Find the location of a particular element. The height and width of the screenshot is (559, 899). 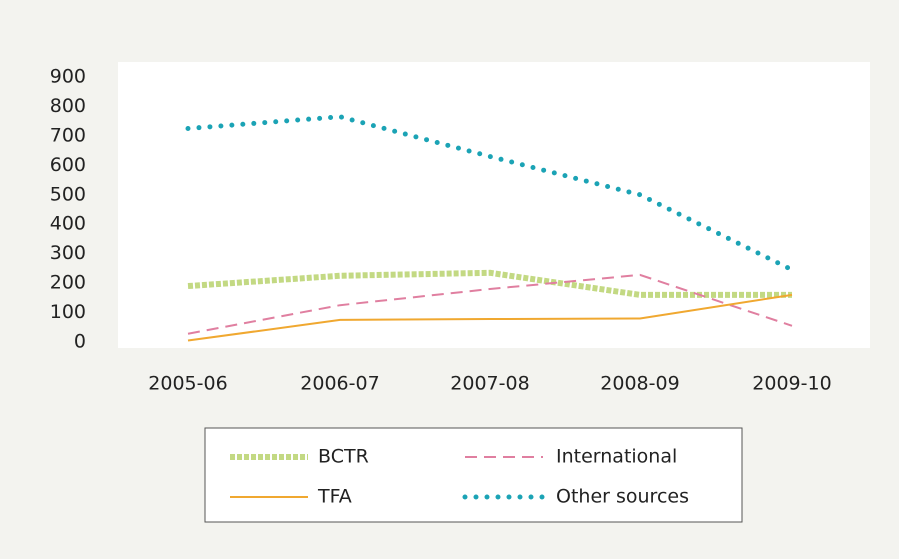

y-tick-label: 500 is located at coordinates (68, 194).